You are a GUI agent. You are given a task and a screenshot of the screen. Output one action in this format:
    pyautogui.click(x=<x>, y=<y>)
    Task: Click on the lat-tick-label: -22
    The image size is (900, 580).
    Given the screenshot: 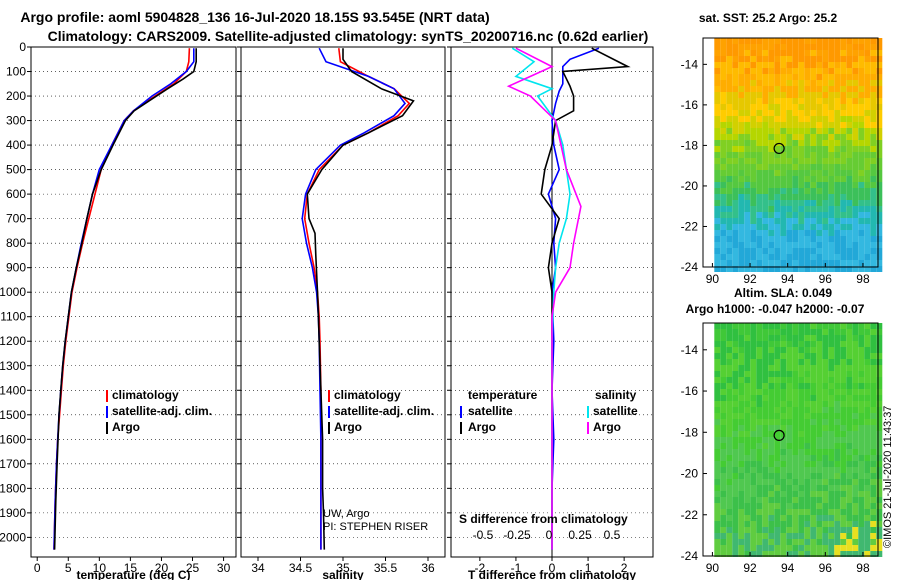 What is the action you would take?
    pyautogui.click(x=690, y=226)
    